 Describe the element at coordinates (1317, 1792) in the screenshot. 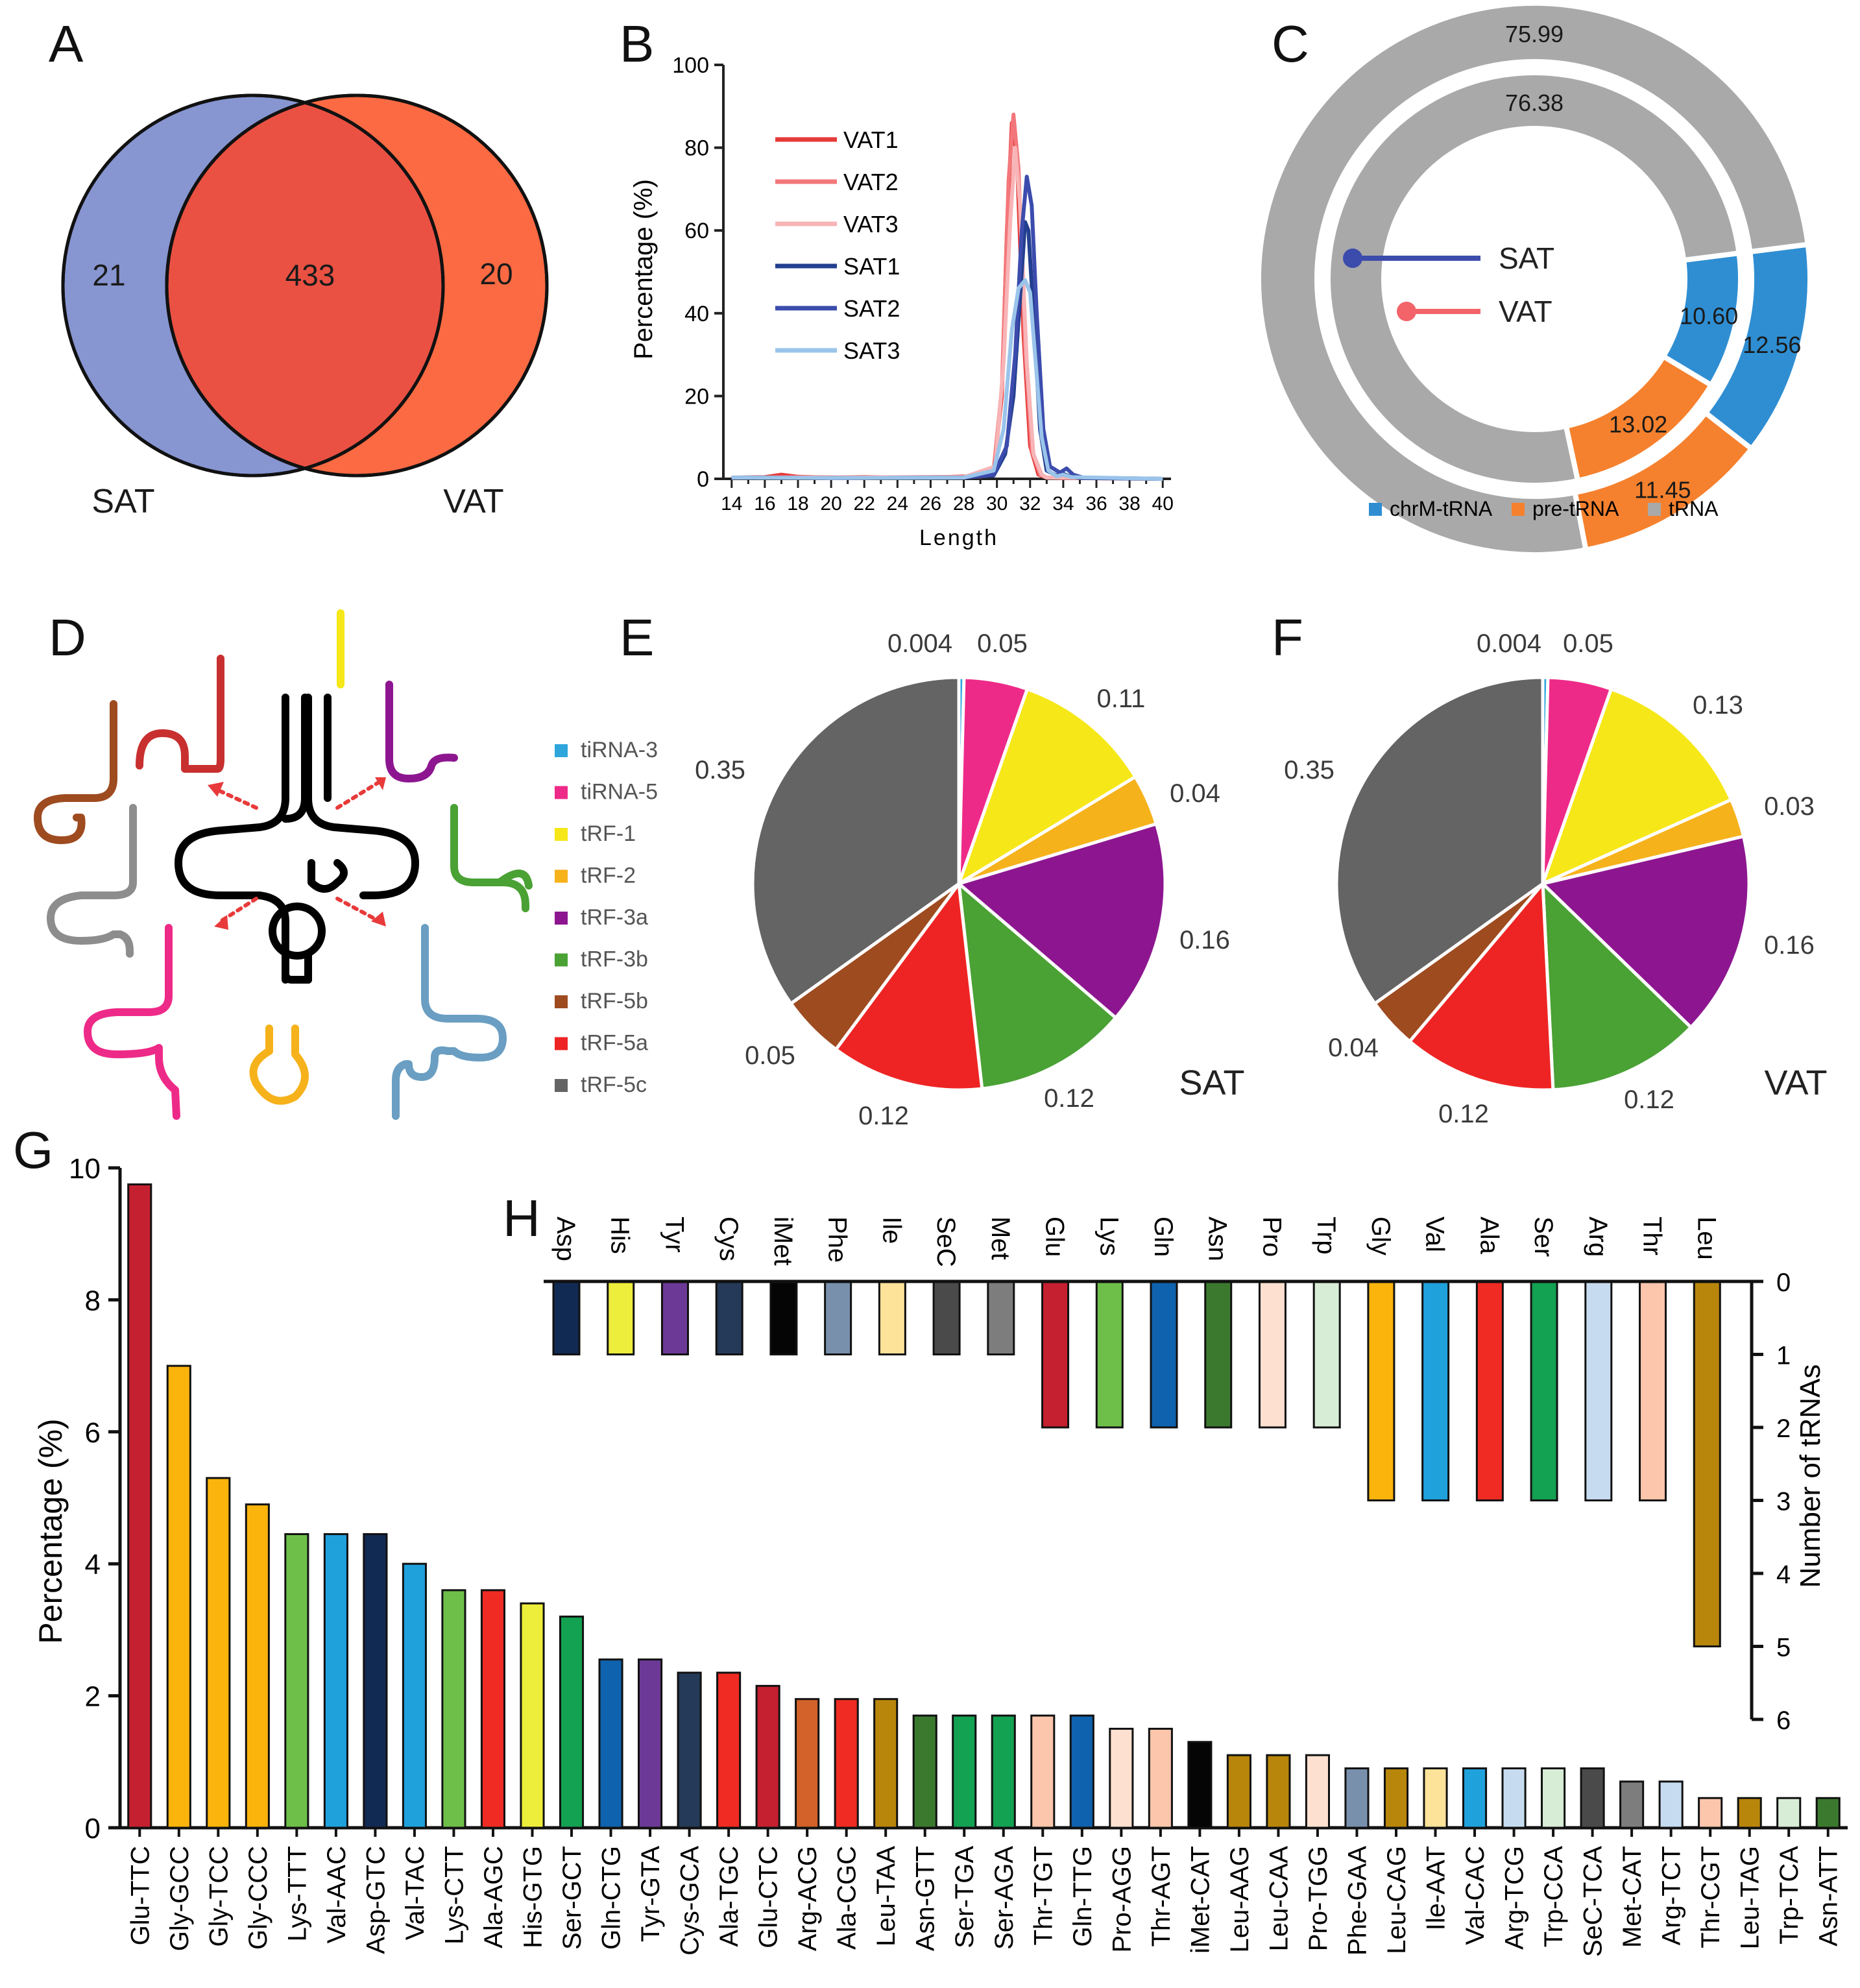

I see `g-bar-pro-tgg` at that location.